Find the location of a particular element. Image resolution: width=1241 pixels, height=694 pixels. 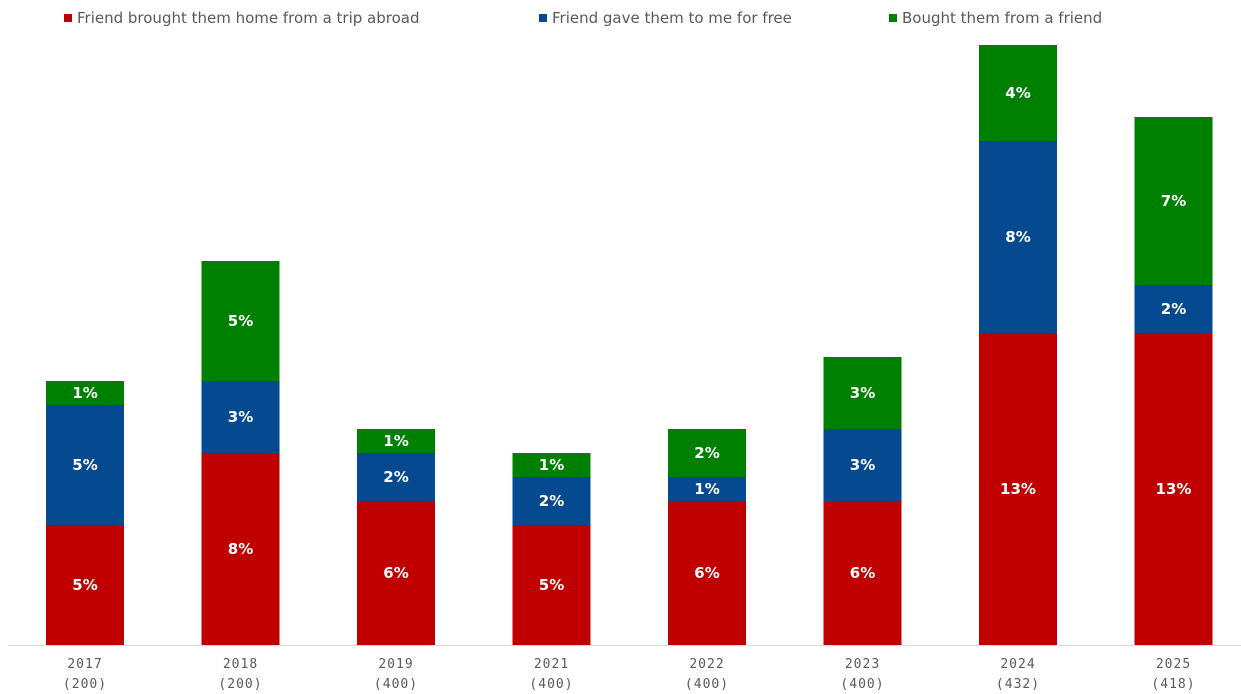

data-label-2022-series-1: 6% is located at coordinates (706, 573).